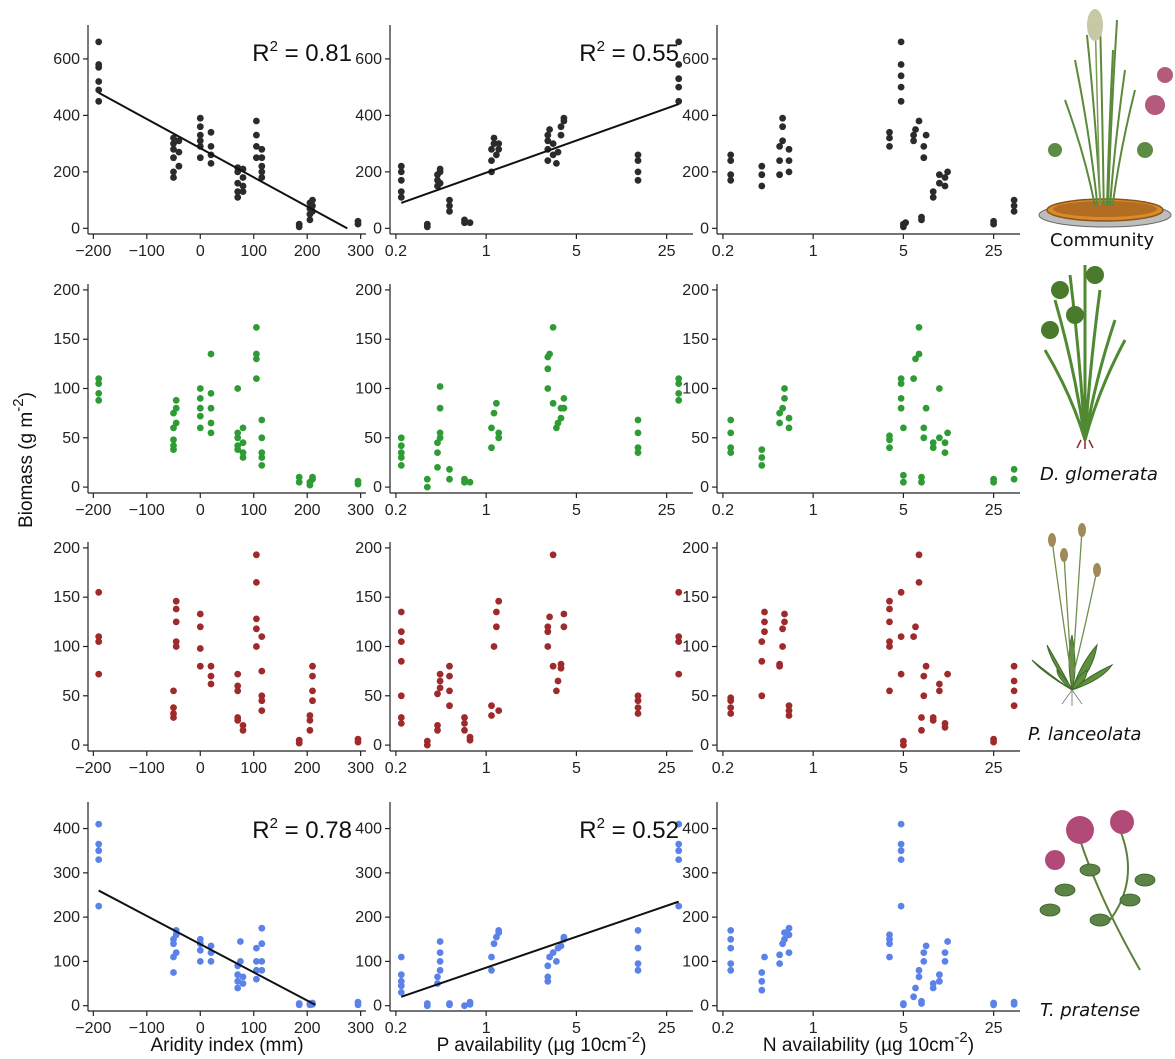  Describe the element at coordinates (695, 59) in the screenshot. I see `y-tick-label: 600` at that location.